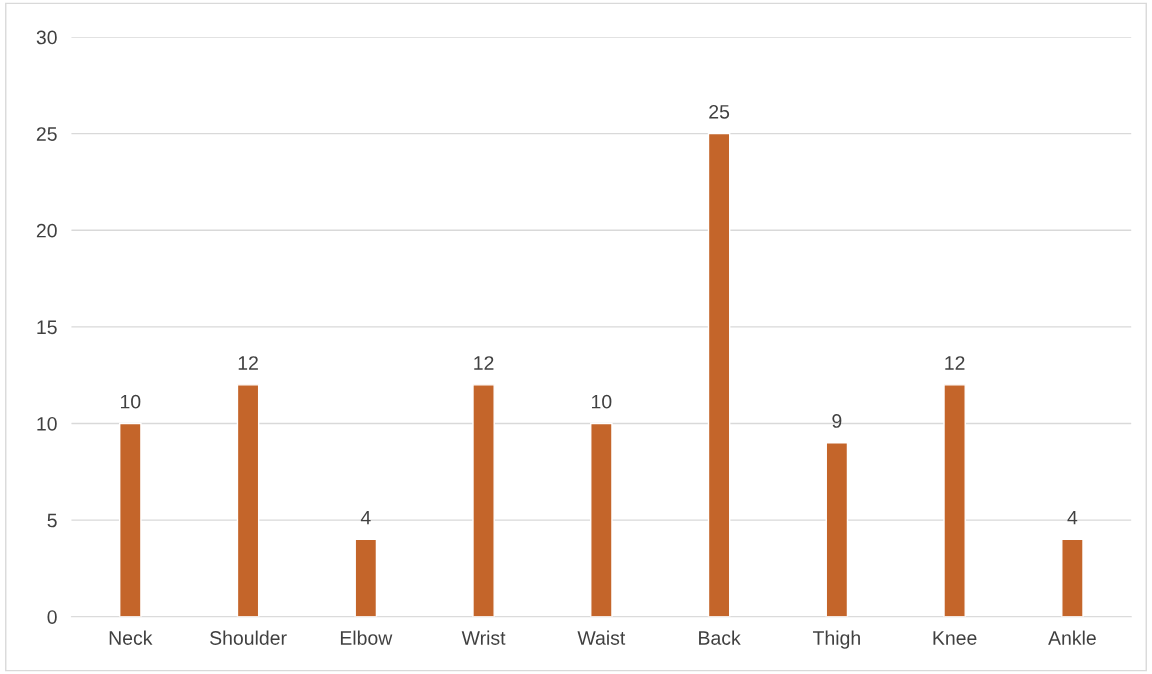 The width and height of the screenshot is (1152, 674). Describe the element at coordinates (720, 637) in the screenshot. I see `x-tick-label: Back` at that location.